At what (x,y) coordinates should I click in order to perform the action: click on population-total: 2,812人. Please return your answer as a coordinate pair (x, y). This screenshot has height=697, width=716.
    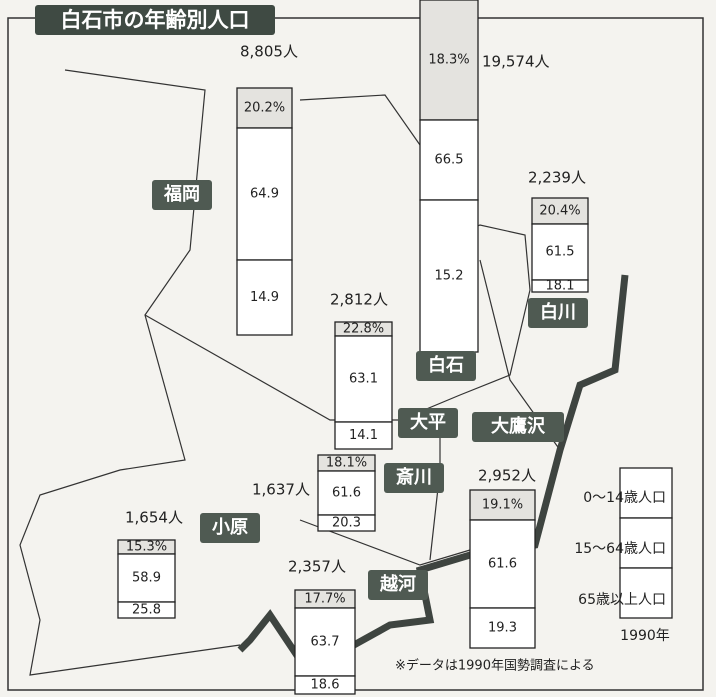
    Looking at the image, I should click on (359, 300).